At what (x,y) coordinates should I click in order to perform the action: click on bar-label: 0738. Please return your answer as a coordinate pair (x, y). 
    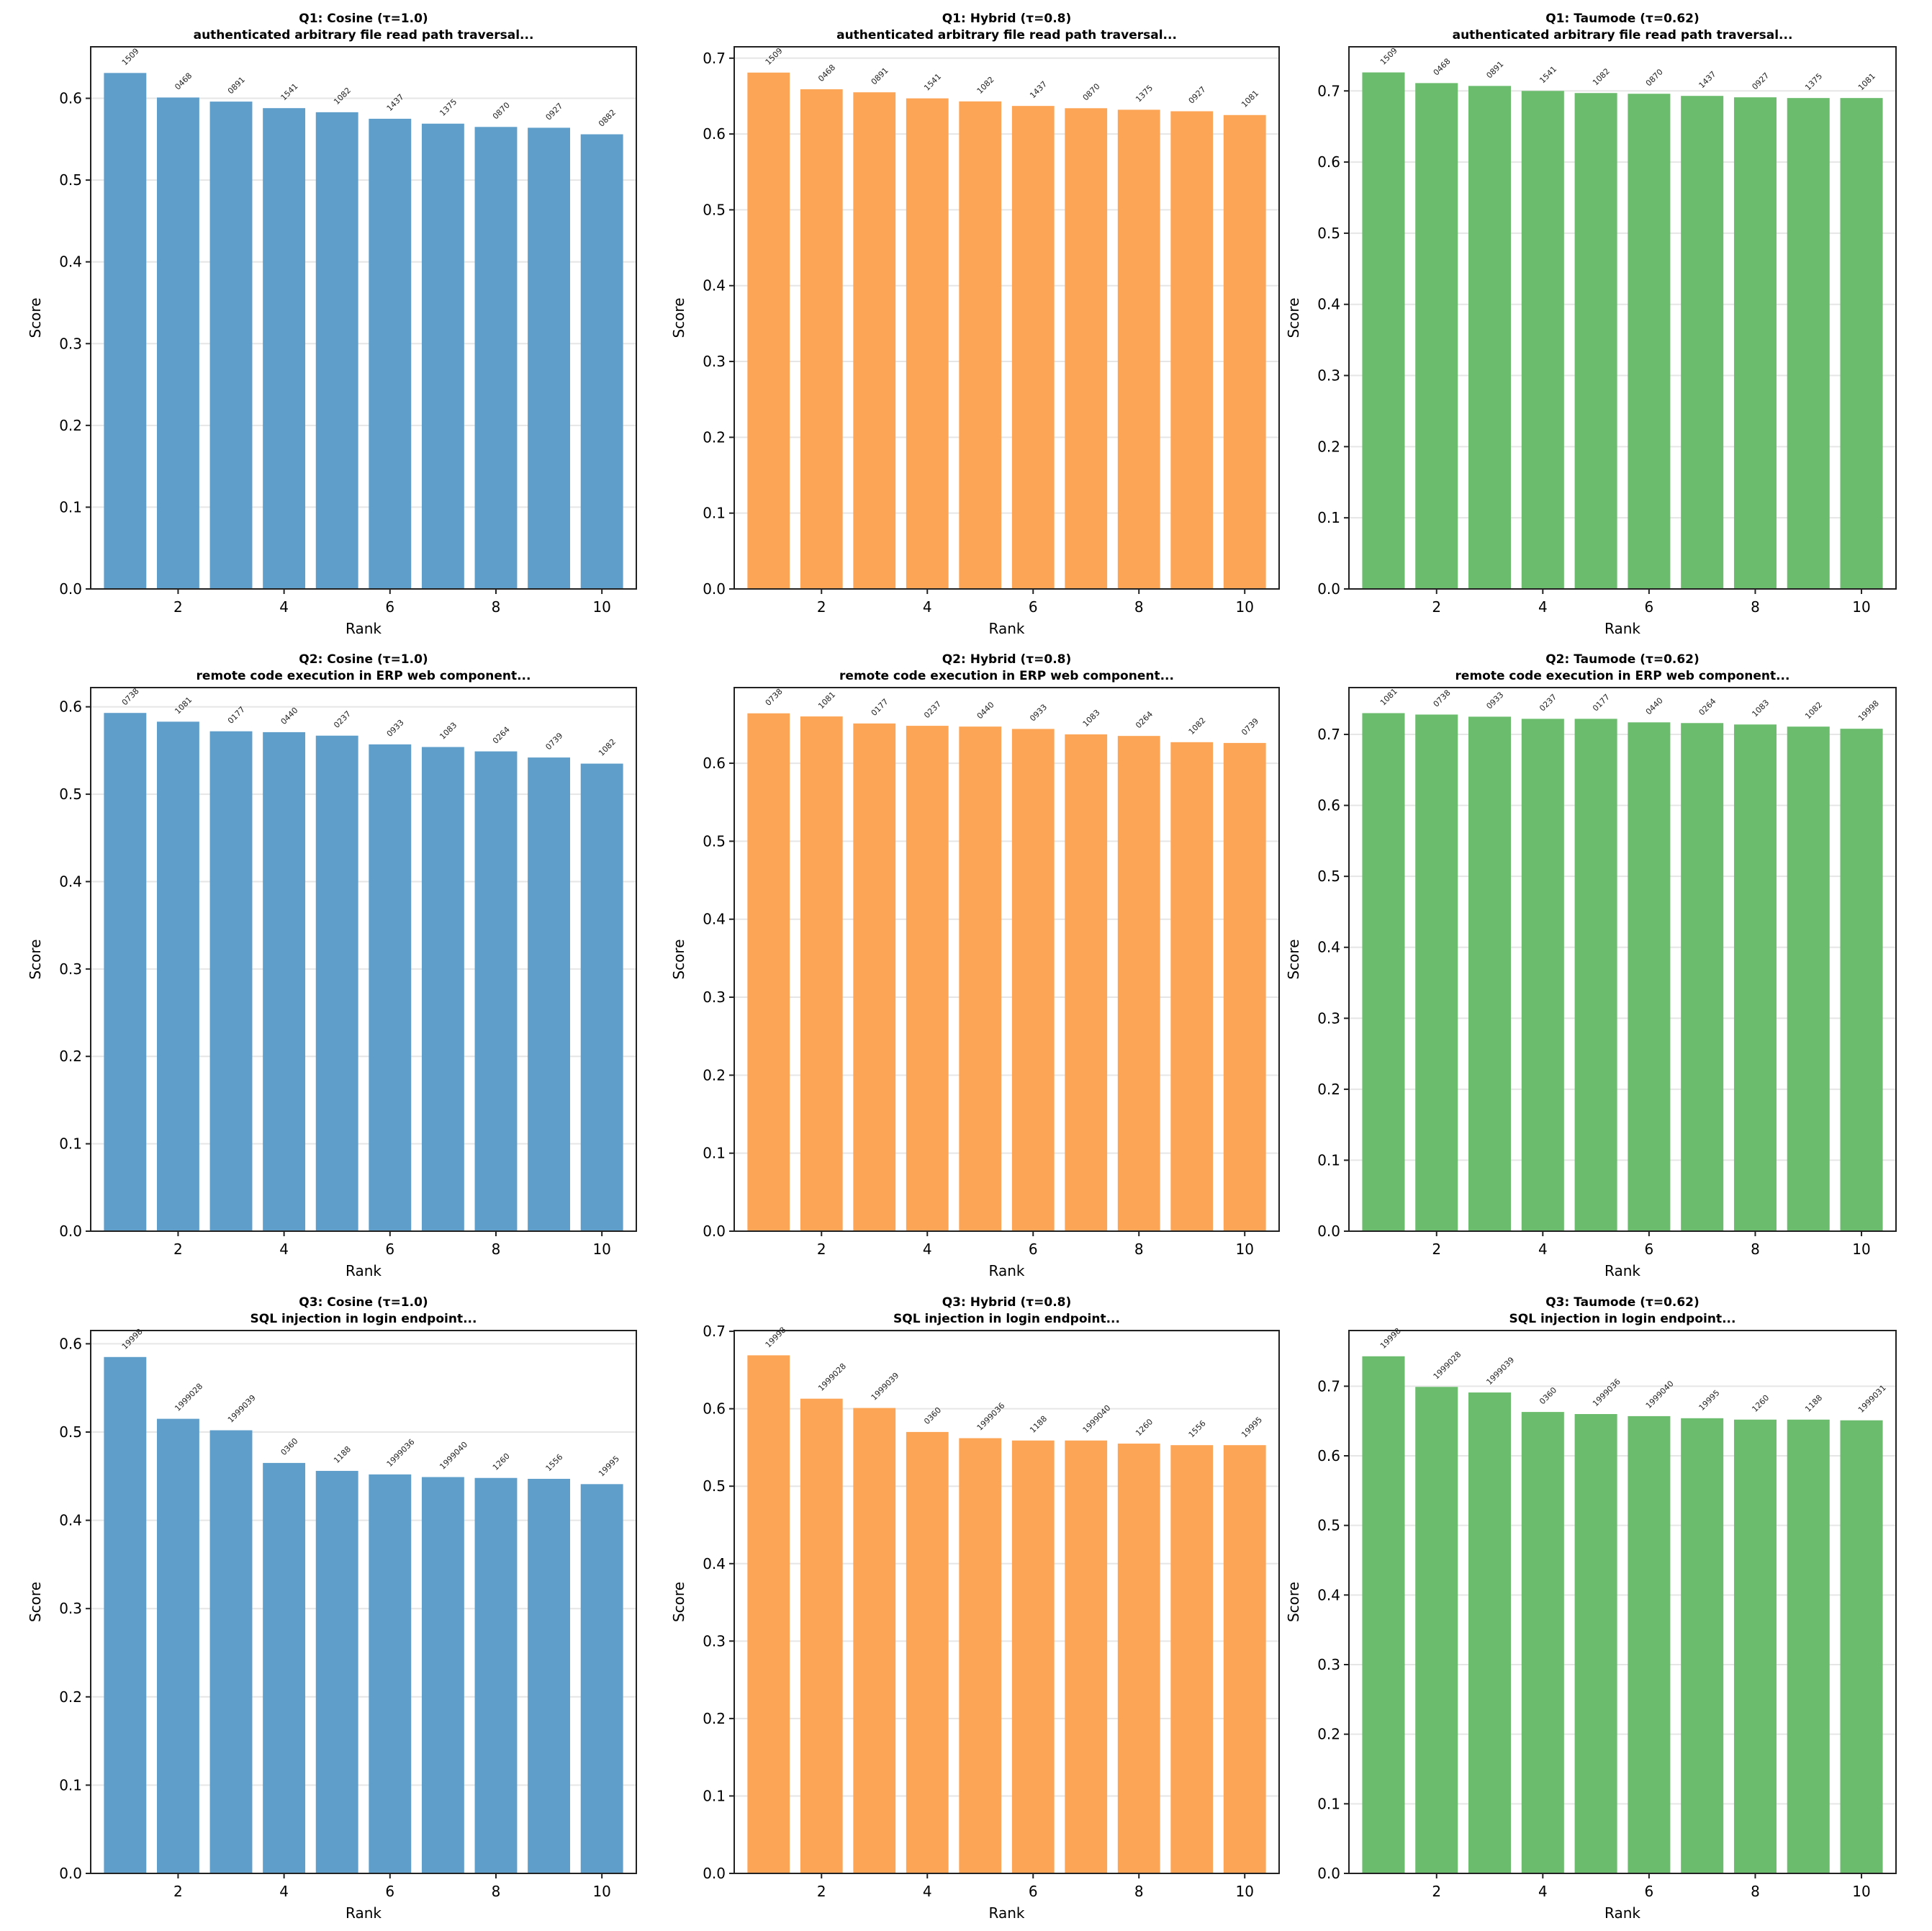
    Looking at the image, I should click on (1442, 698).